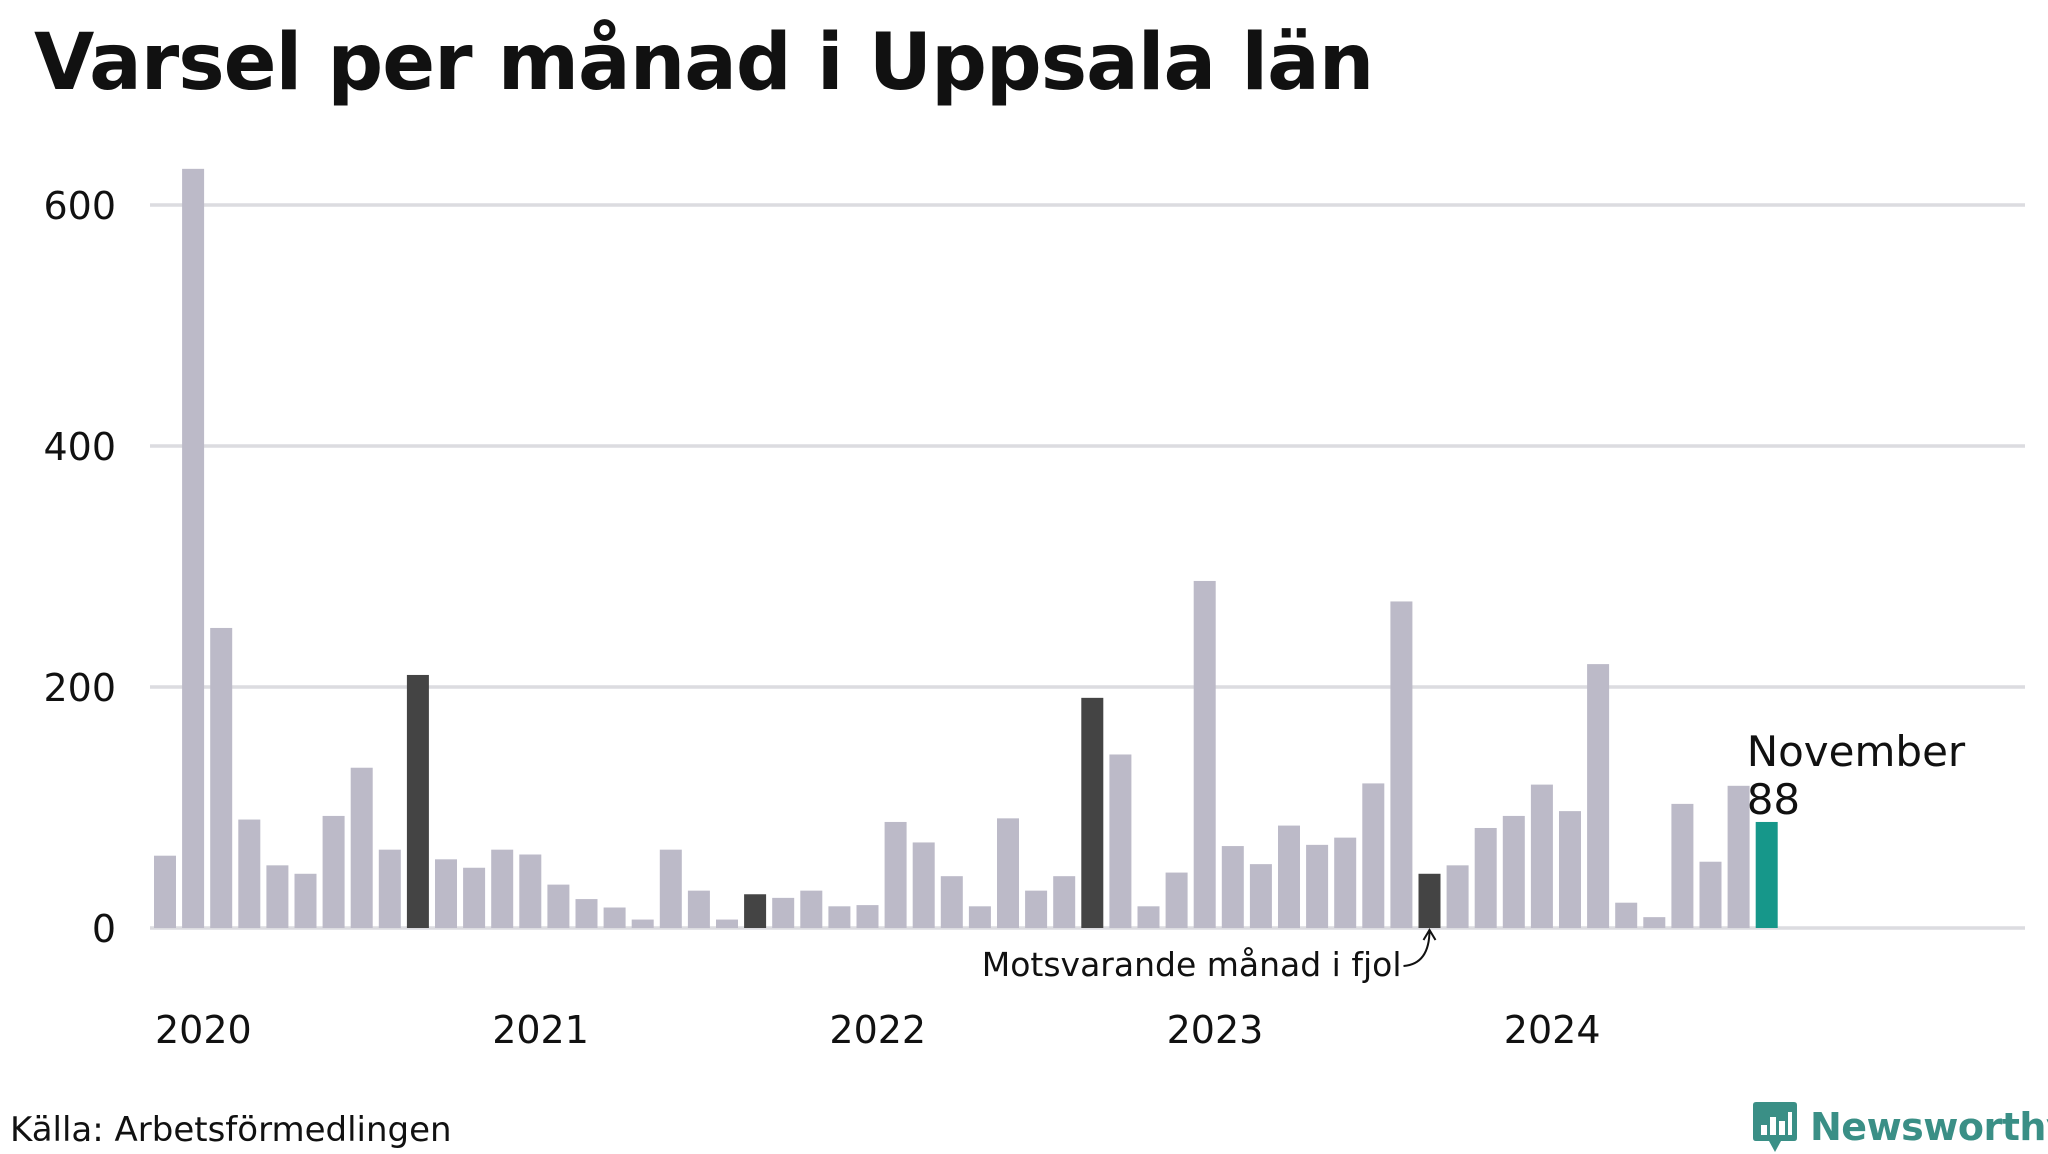  I want to click on x-tick-label: 2022, so click(877, 1030).